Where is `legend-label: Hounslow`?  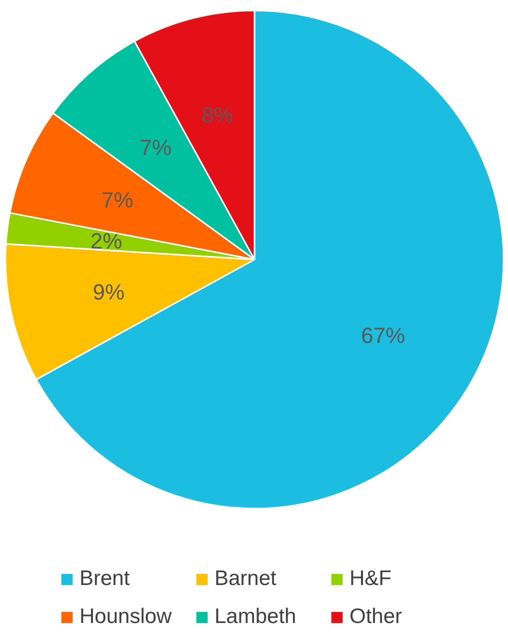 legend-label: Hounslow is located at coordinates (126, 617).